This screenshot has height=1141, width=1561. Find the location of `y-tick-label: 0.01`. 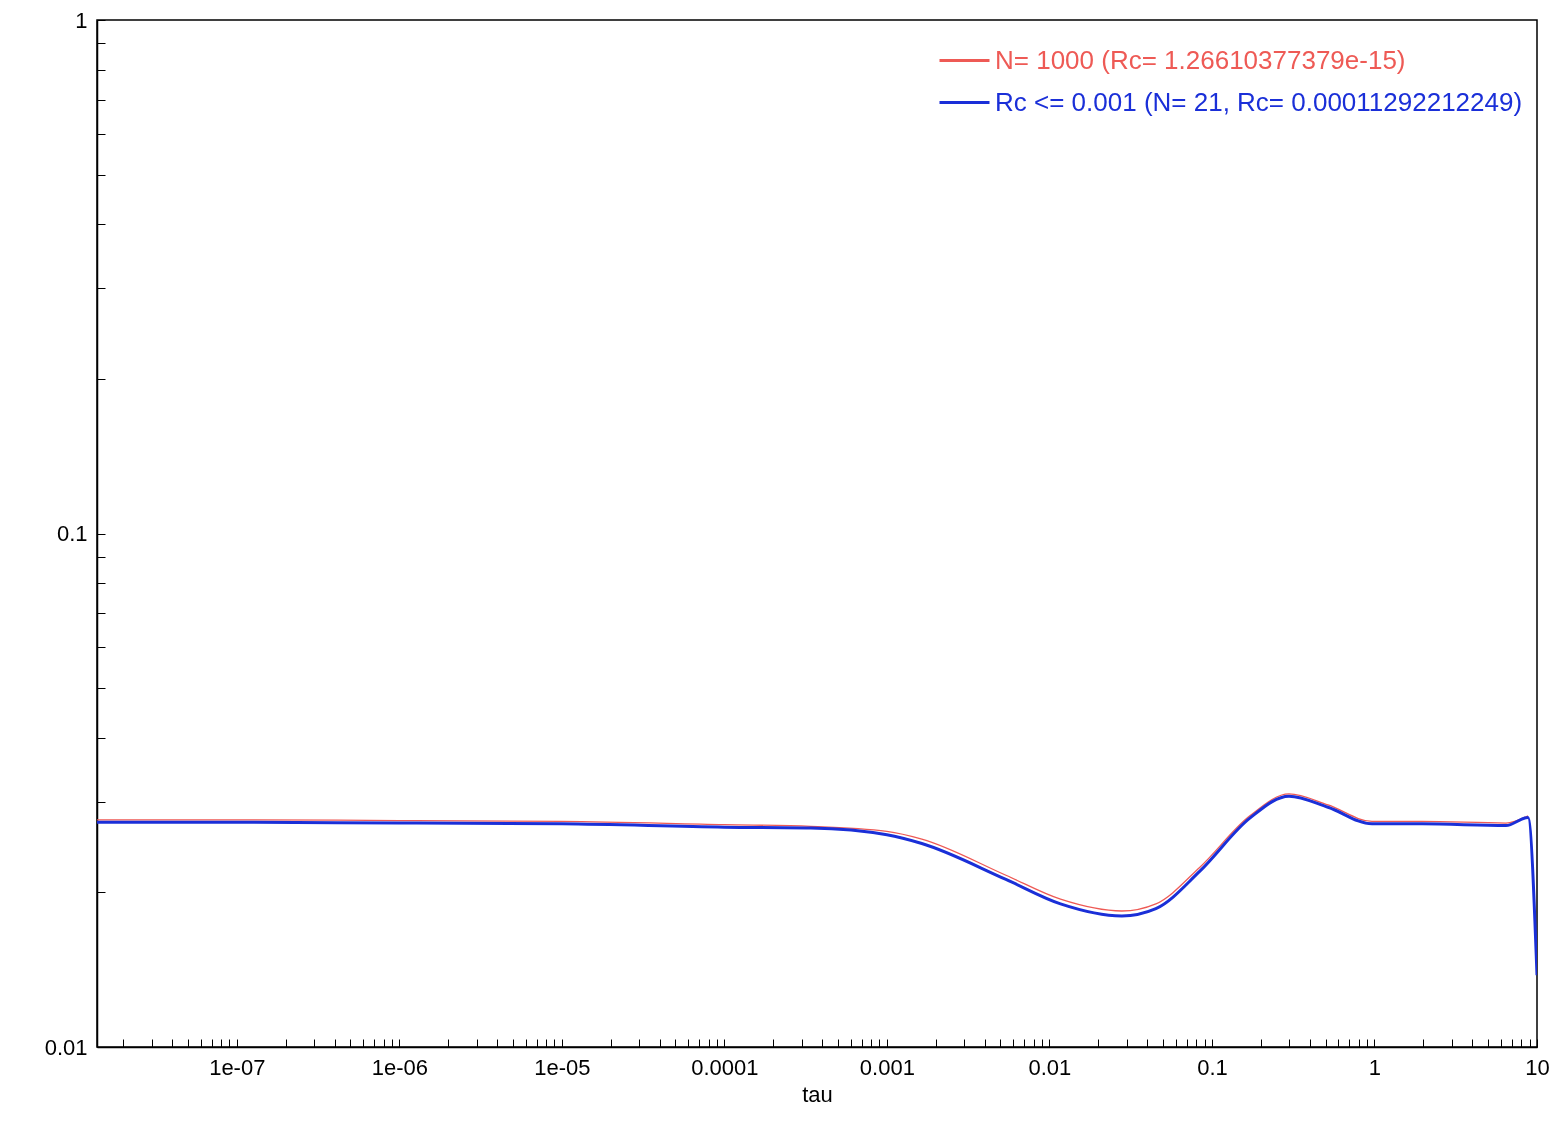

y-tick-label: 0.01 is located at coordinates (66, 1047).